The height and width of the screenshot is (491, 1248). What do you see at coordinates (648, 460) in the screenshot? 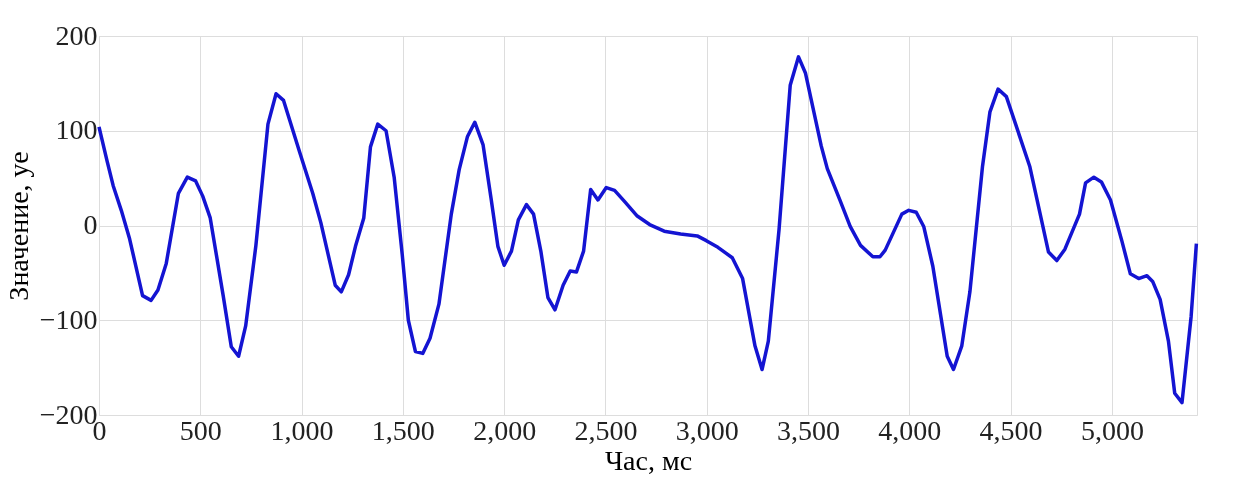
I see `x-axis-title: Час, мс` at bounding box center [648, 460].